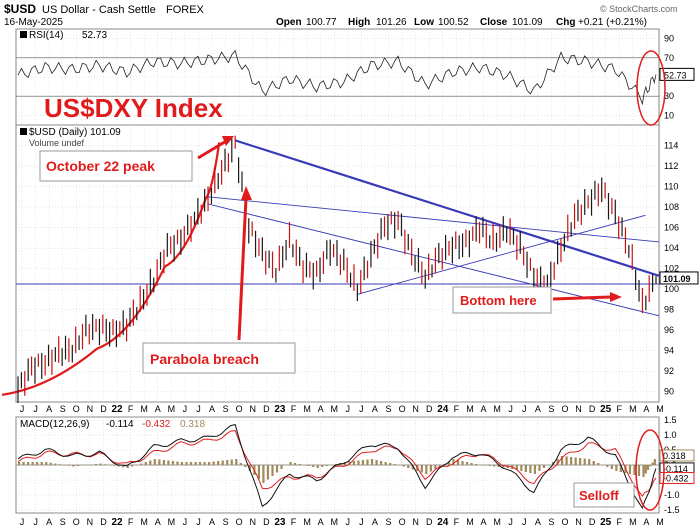 The height and width of the screenshot is (530, 700). I want to click on price-tick-label: 114, so click(671, 146).